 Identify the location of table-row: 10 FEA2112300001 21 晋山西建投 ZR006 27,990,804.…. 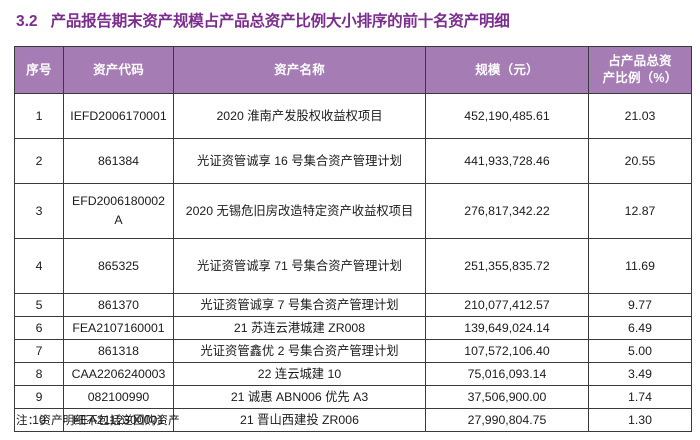
(353, 420).